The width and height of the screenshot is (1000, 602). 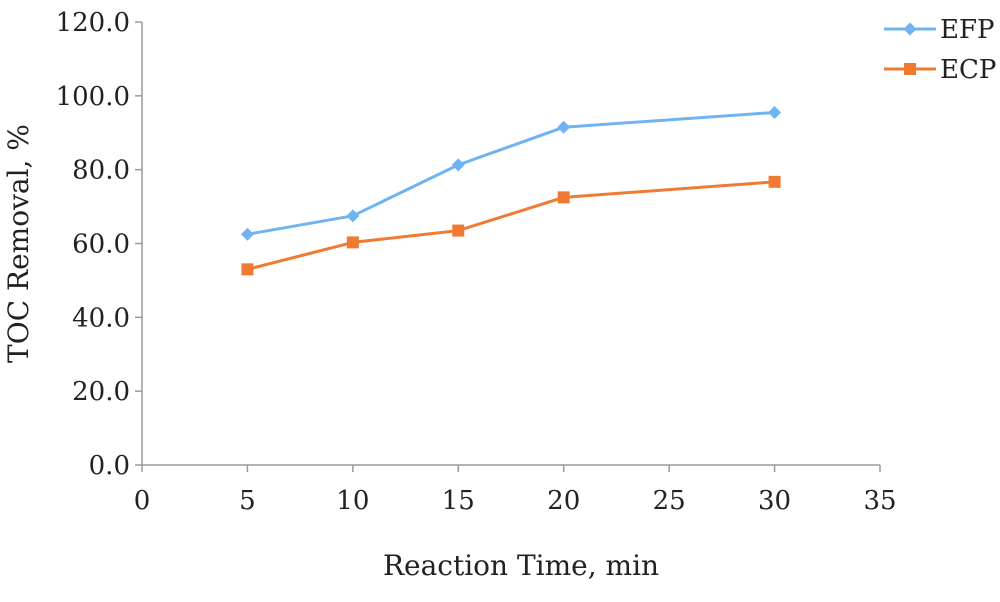 I want to click on x-tick-label: 0, so click(x=142, y=501).